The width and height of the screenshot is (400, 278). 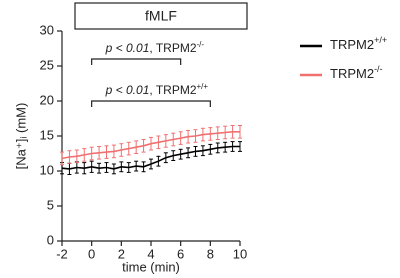 What do you see at coordinates (121, 253) in the screenshot?
I see `x-tick-label: 2` at bounding box center [121, 253].